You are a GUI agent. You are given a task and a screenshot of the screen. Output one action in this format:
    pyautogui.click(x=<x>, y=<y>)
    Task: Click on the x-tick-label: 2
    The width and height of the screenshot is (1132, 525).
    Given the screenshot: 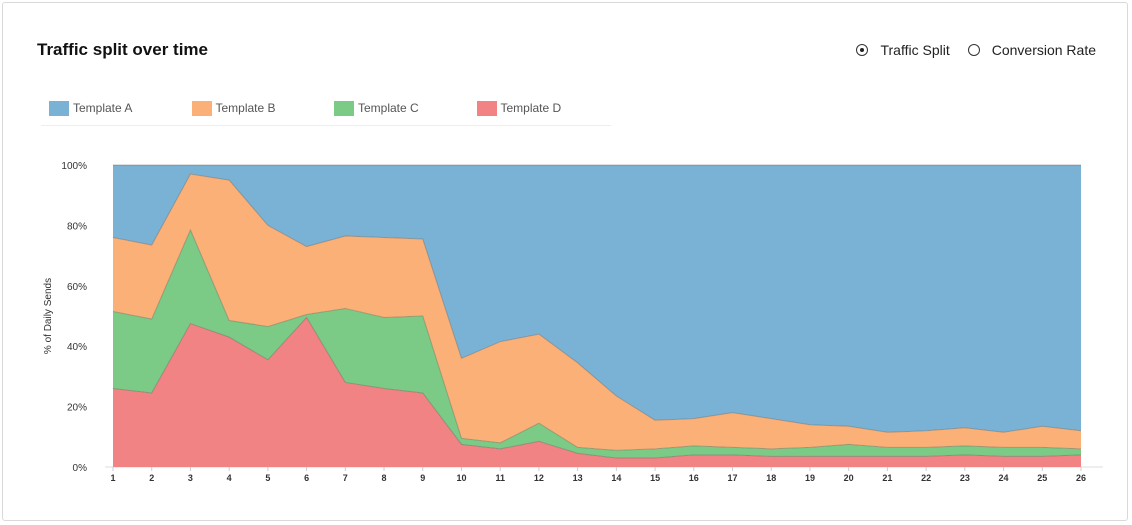 What is the action you would take?
    pyautogui.click(x=151, y=478)
    